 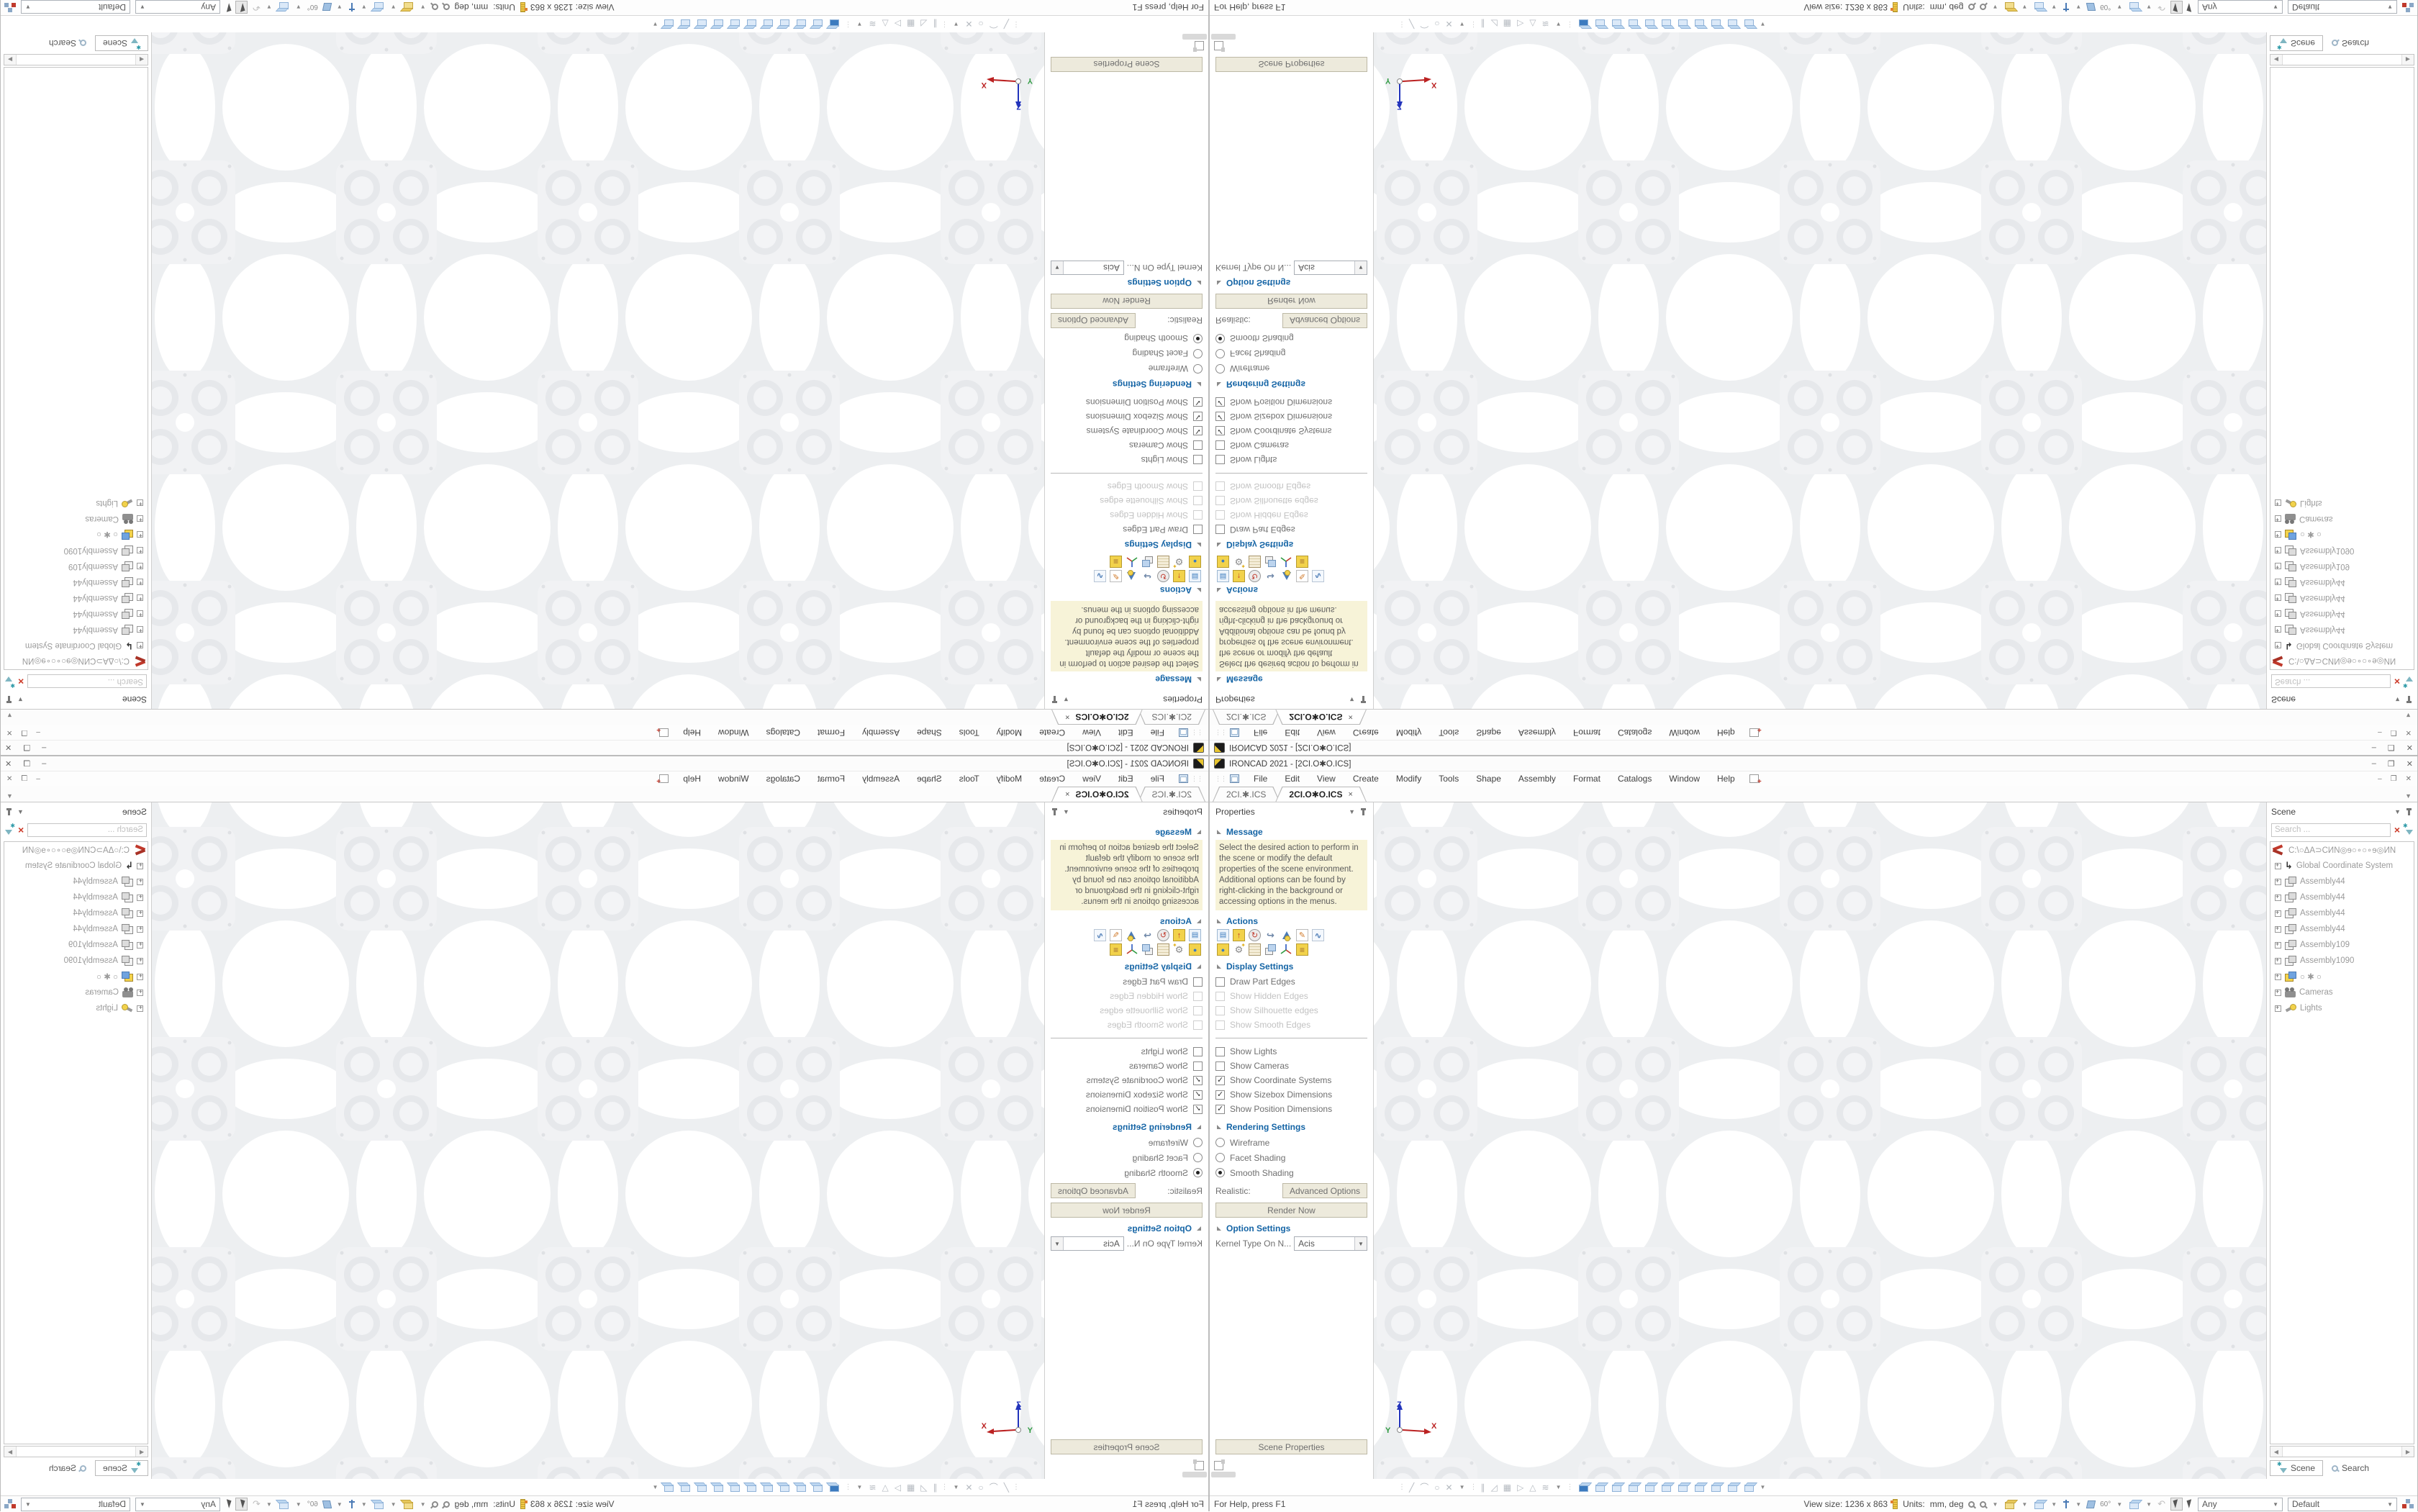 What do you see at coordinates (2342, 535) in the screenshot?
I see `tree-item-part: ○ ✱ ○` at bounding box center [2342, 535].